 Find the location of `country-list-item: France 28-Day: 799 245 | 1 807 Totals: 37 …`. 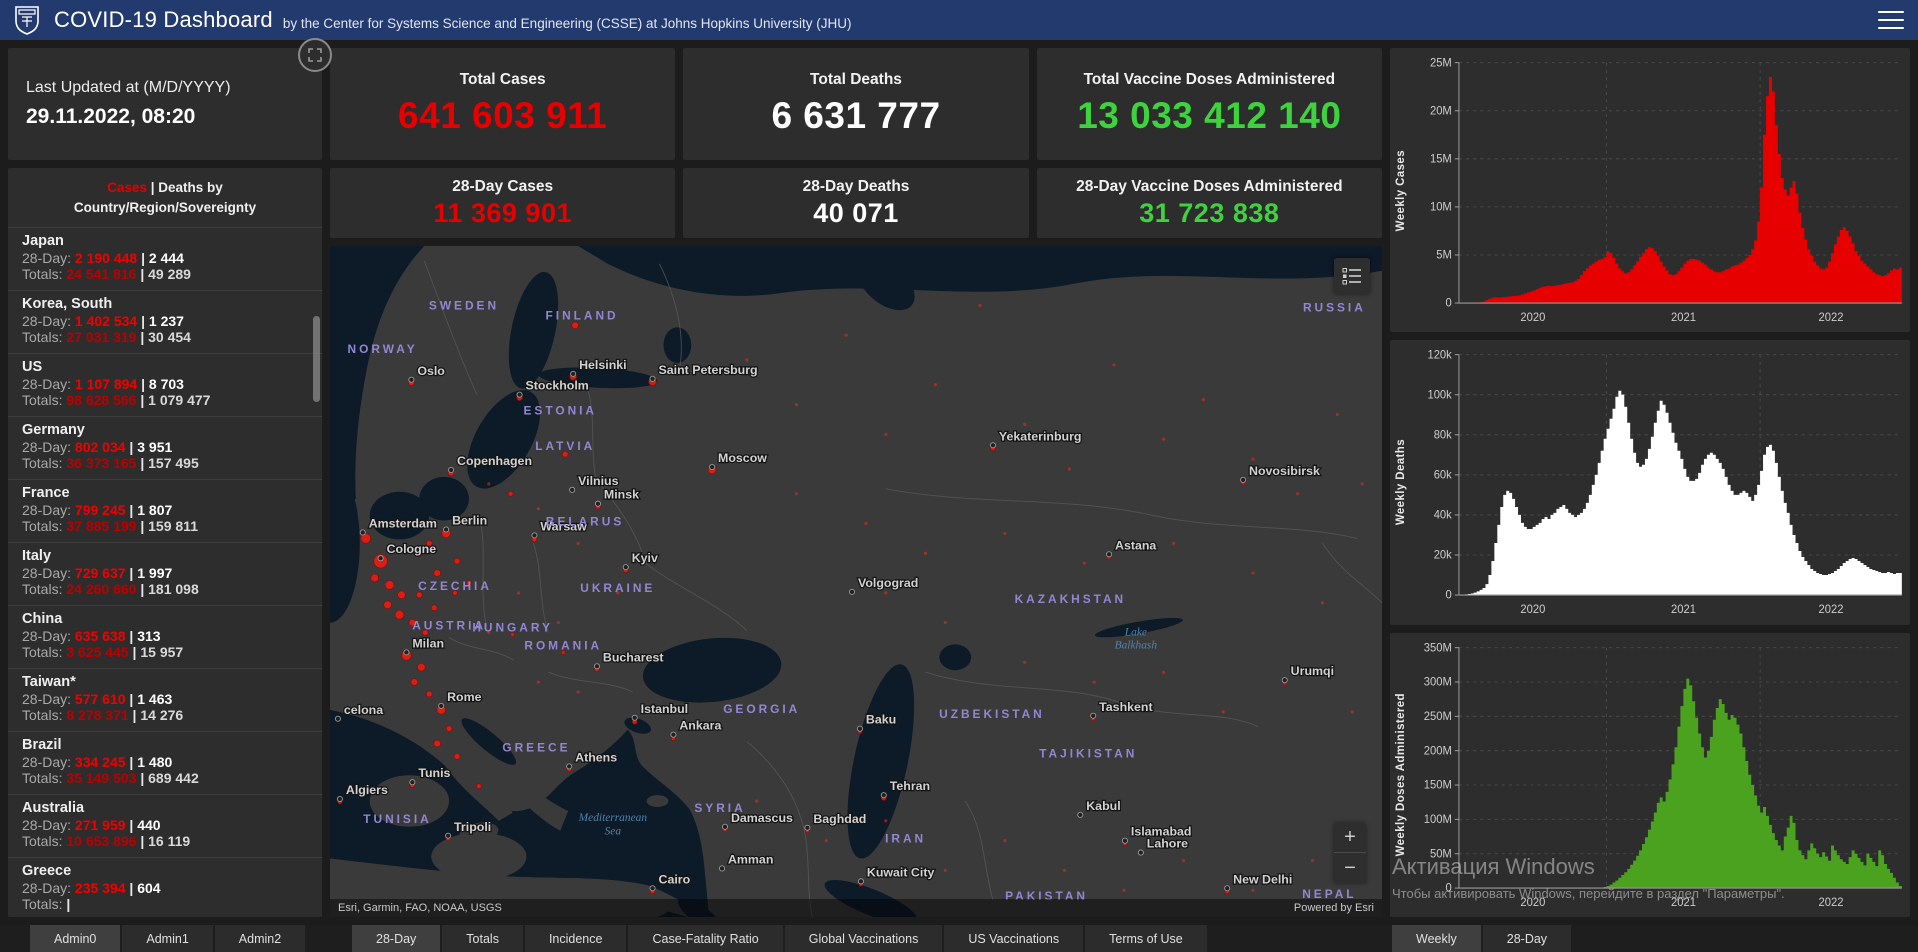

country-list-item: France 28-Day: 799 245 | 1 807 Totals: 37 … is located at coordinates (165, 510).